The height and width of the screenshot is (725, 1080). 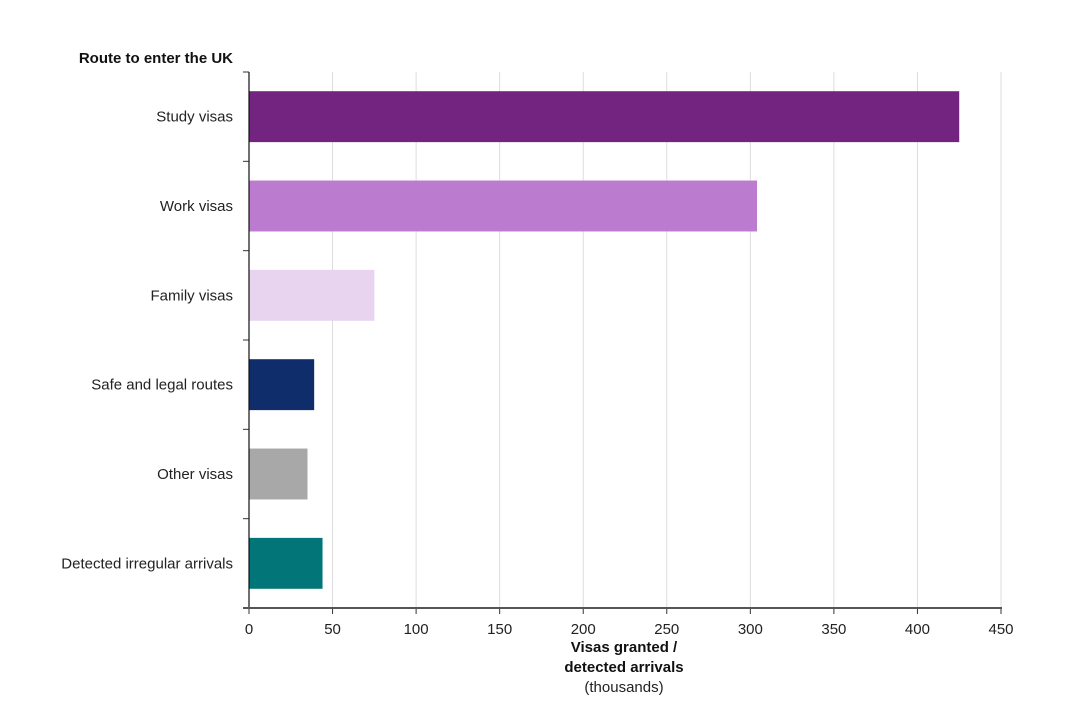 What do you see at coordinates (750, 629) in the screenshot?
I see `x-tick-label: 300` at bounding box center [750, 629].